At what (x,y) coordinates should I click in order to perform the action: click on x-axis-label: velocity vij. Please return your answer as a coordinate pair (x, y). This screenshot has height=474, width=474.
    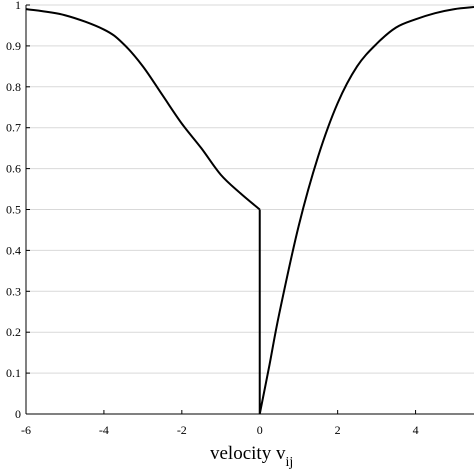
    Looking at the image, I should click on (251, 456).